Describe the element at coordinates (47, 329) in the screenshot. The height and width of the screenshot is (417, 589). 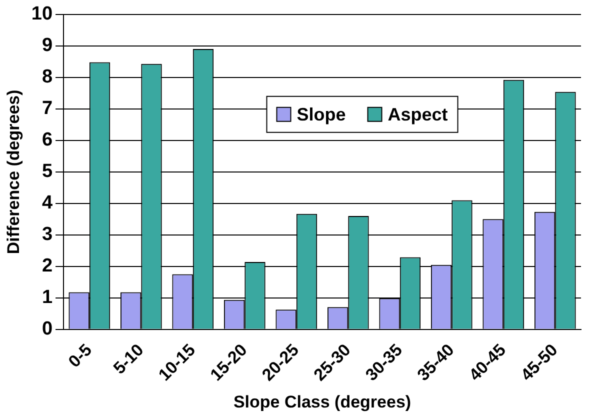
I see `y-tick-label: 0` at that location.